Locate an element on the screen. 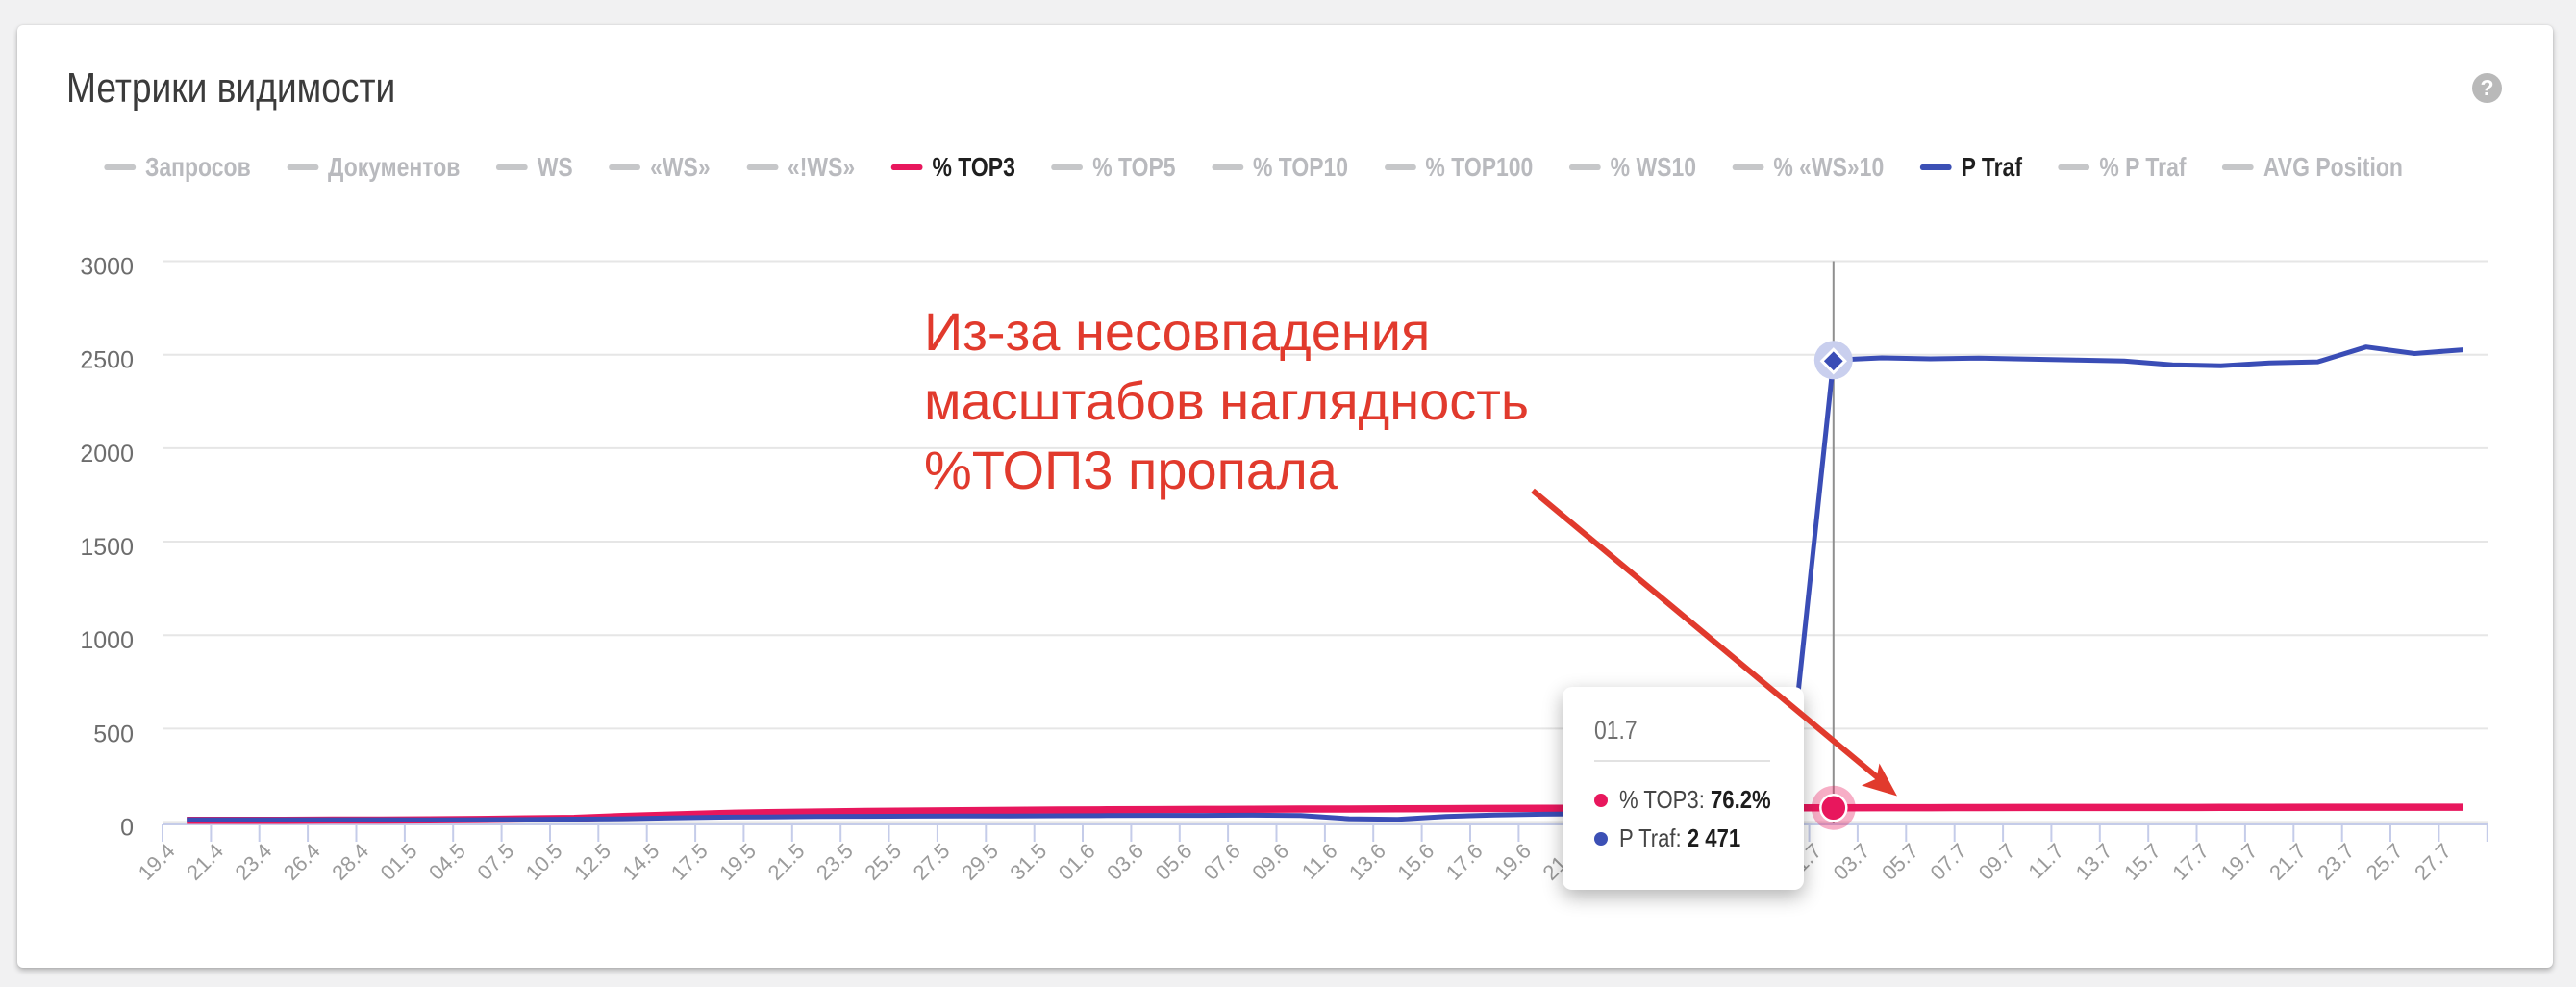  svg-text: 27.5 is located at coordinates (932, 862).